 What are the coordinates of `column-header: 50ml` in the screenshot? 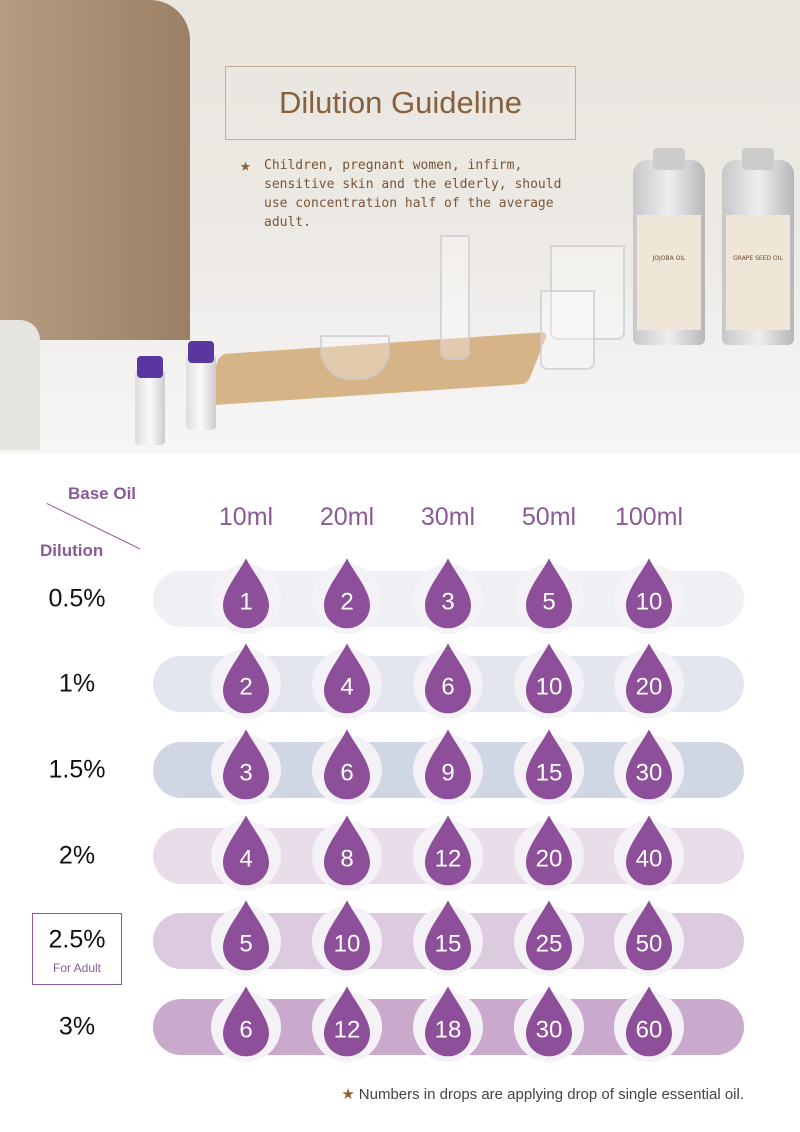 It's located at (549, 517).